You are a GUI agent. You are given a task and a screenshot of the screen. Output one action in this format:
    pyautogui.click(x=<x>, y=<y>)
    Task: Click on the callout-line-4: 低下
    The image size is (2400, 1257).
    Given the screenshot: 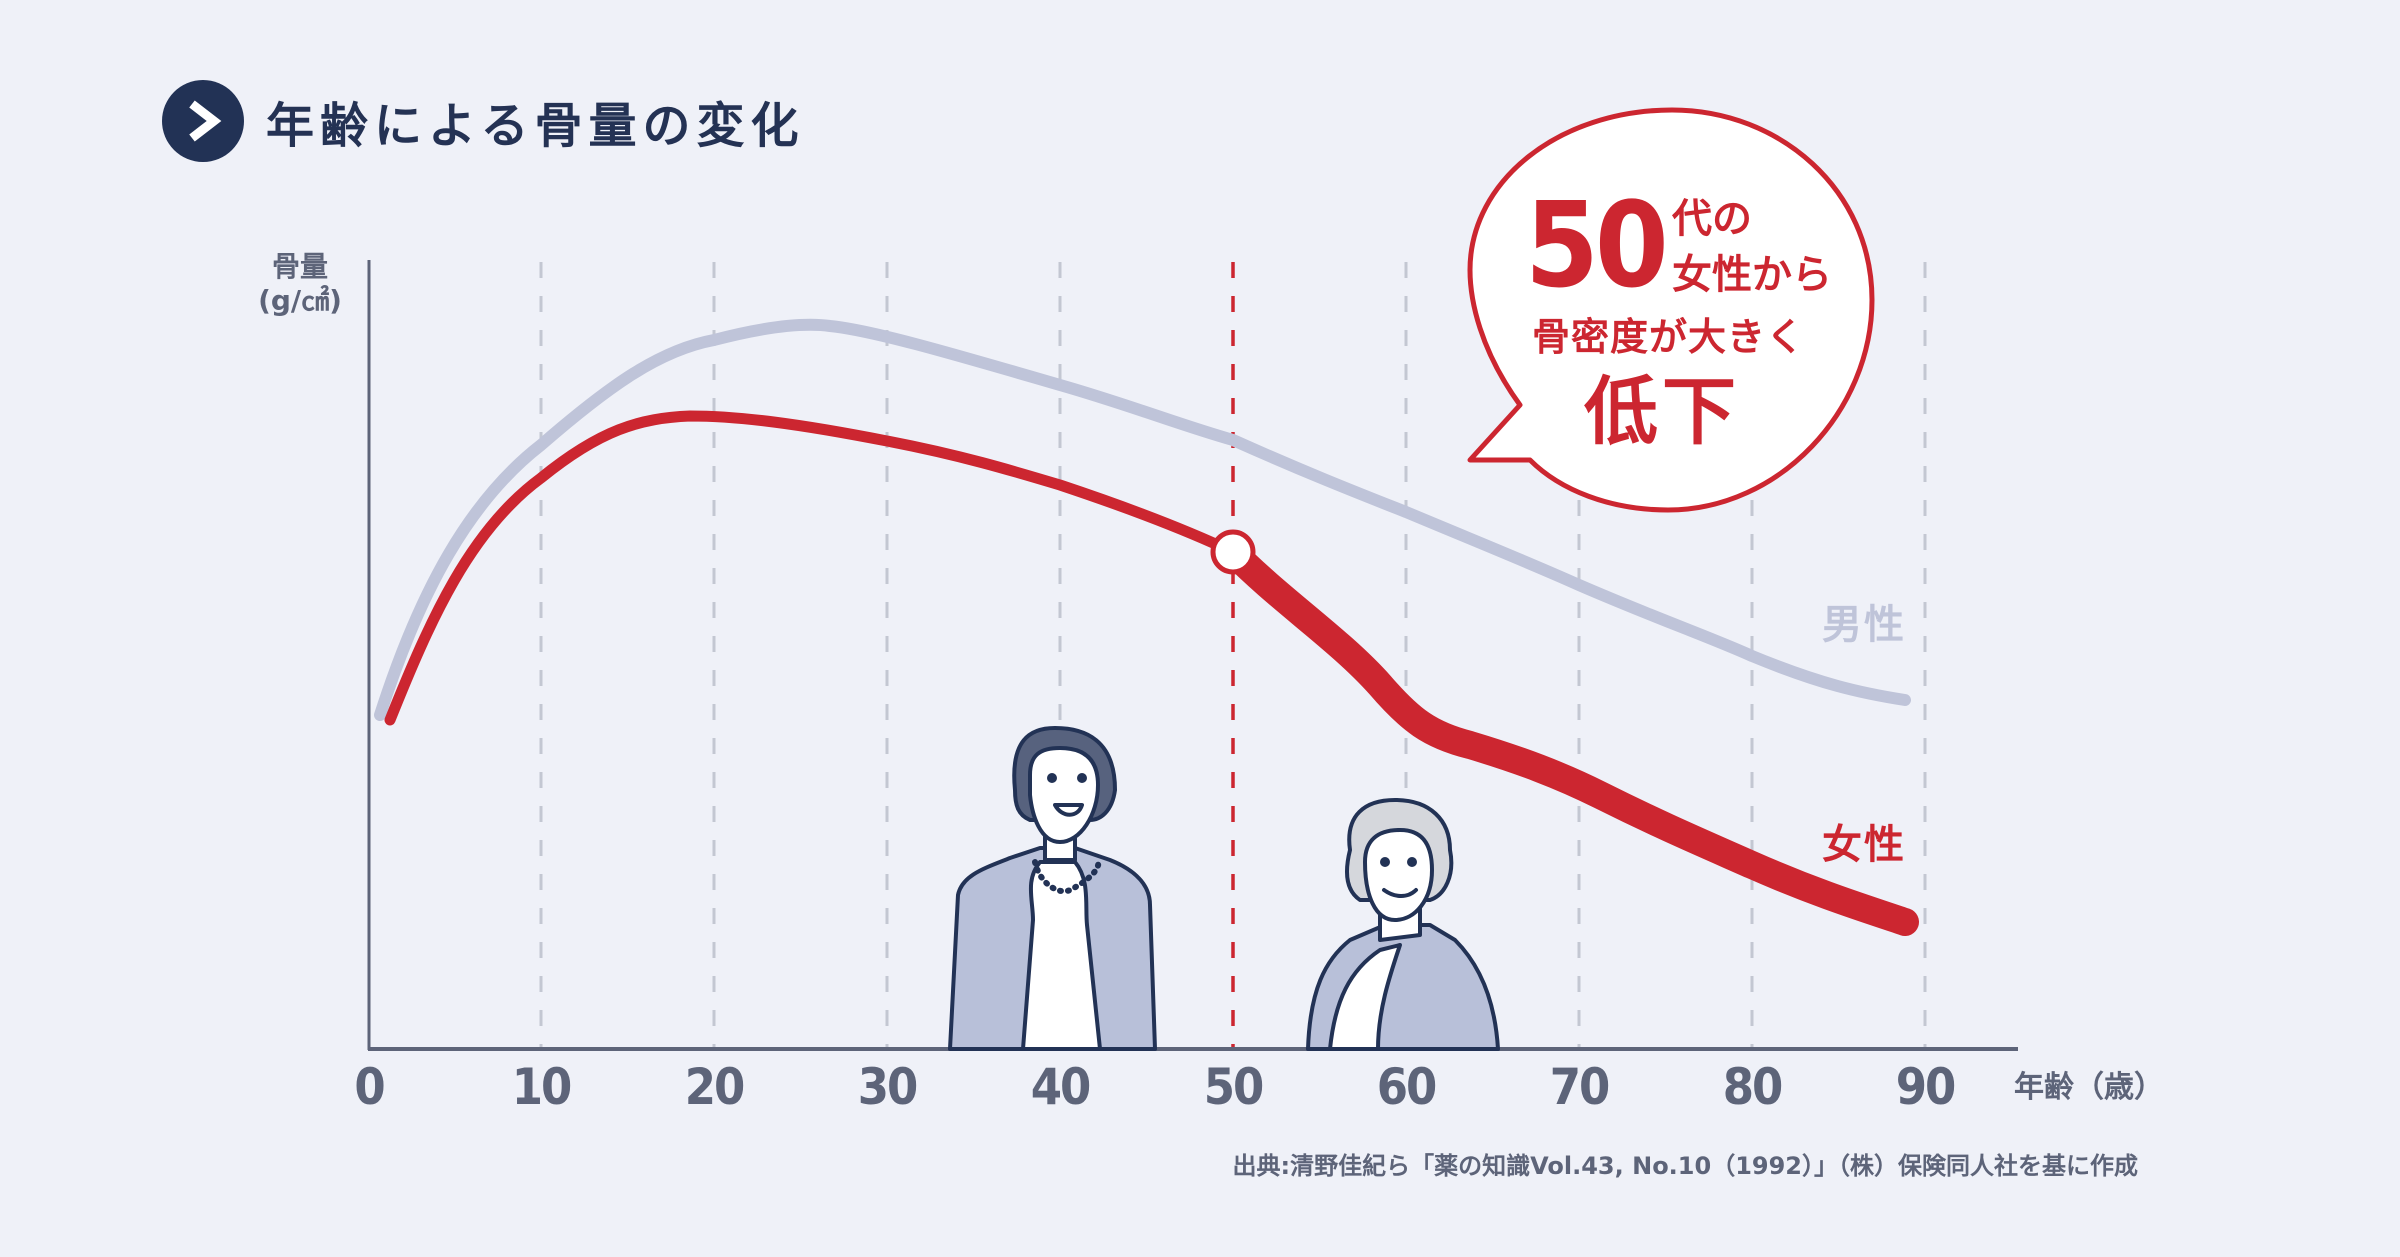 What is the action you would take?
    pyautogui.click(x=1662, y=412)
    